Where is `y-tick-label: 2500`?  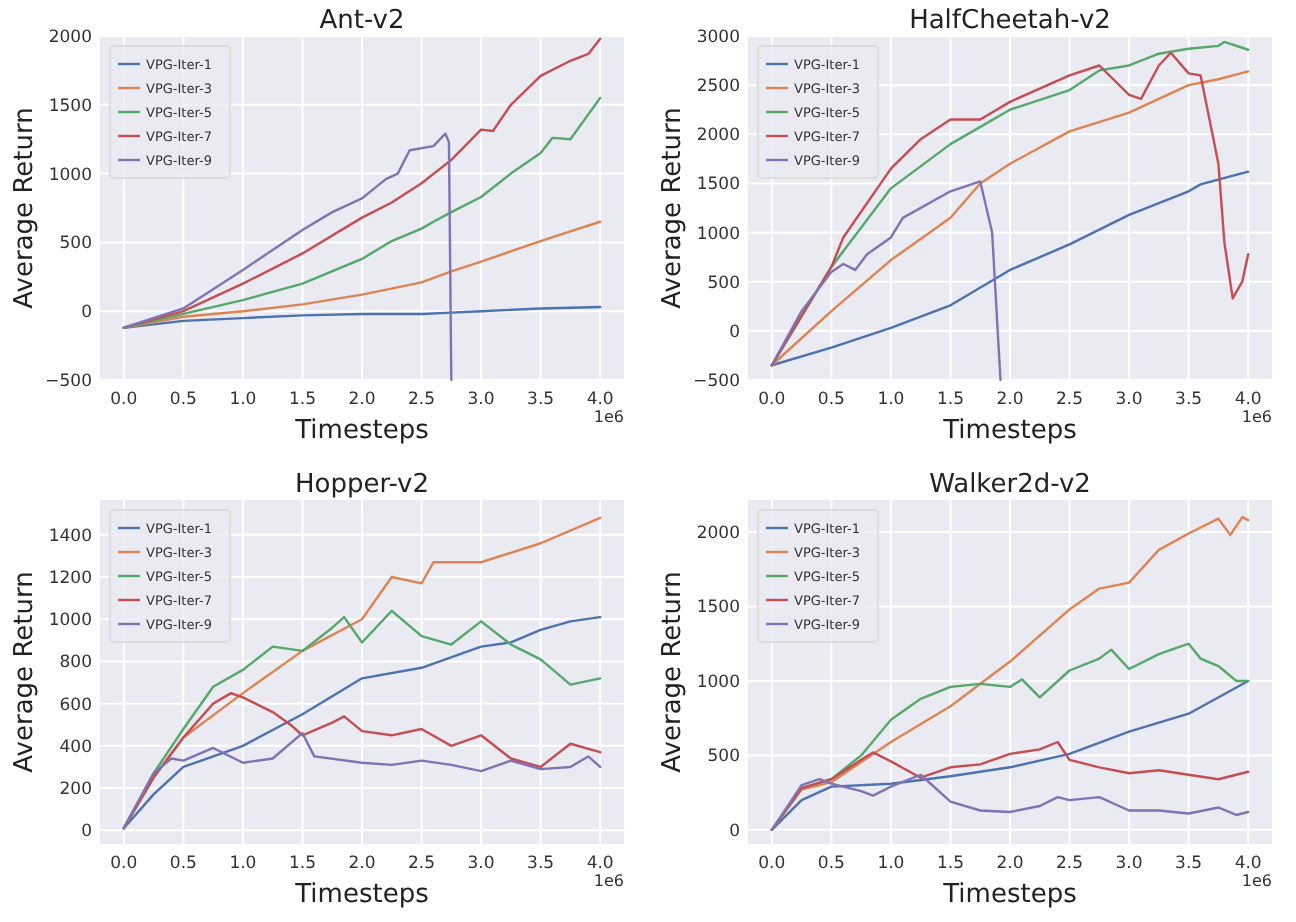
y-tick-label: 2500 is located at coordinates (718, 87).